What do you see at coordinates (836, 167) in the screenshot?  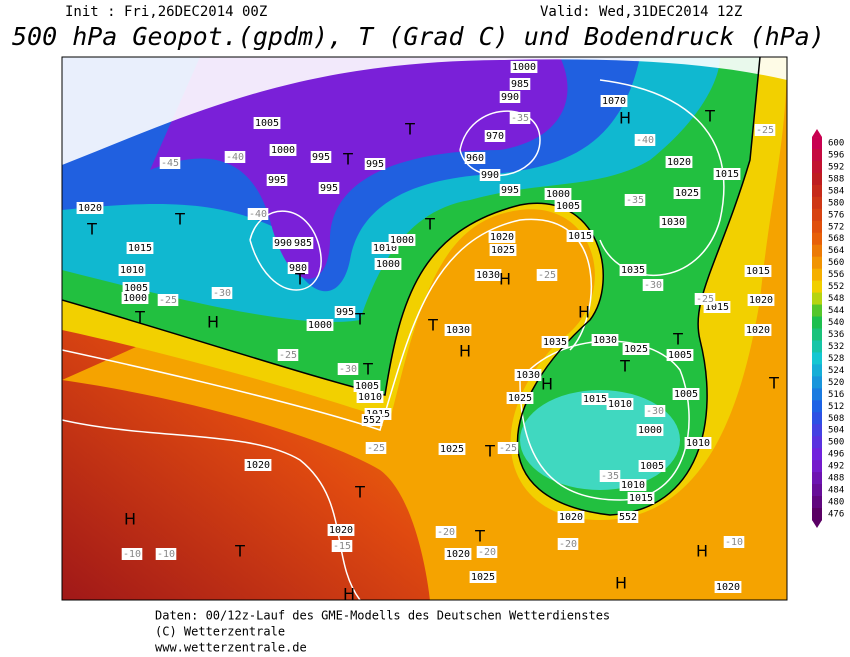 I see `colorbar-label: 592` at bounding box center [836, 167].